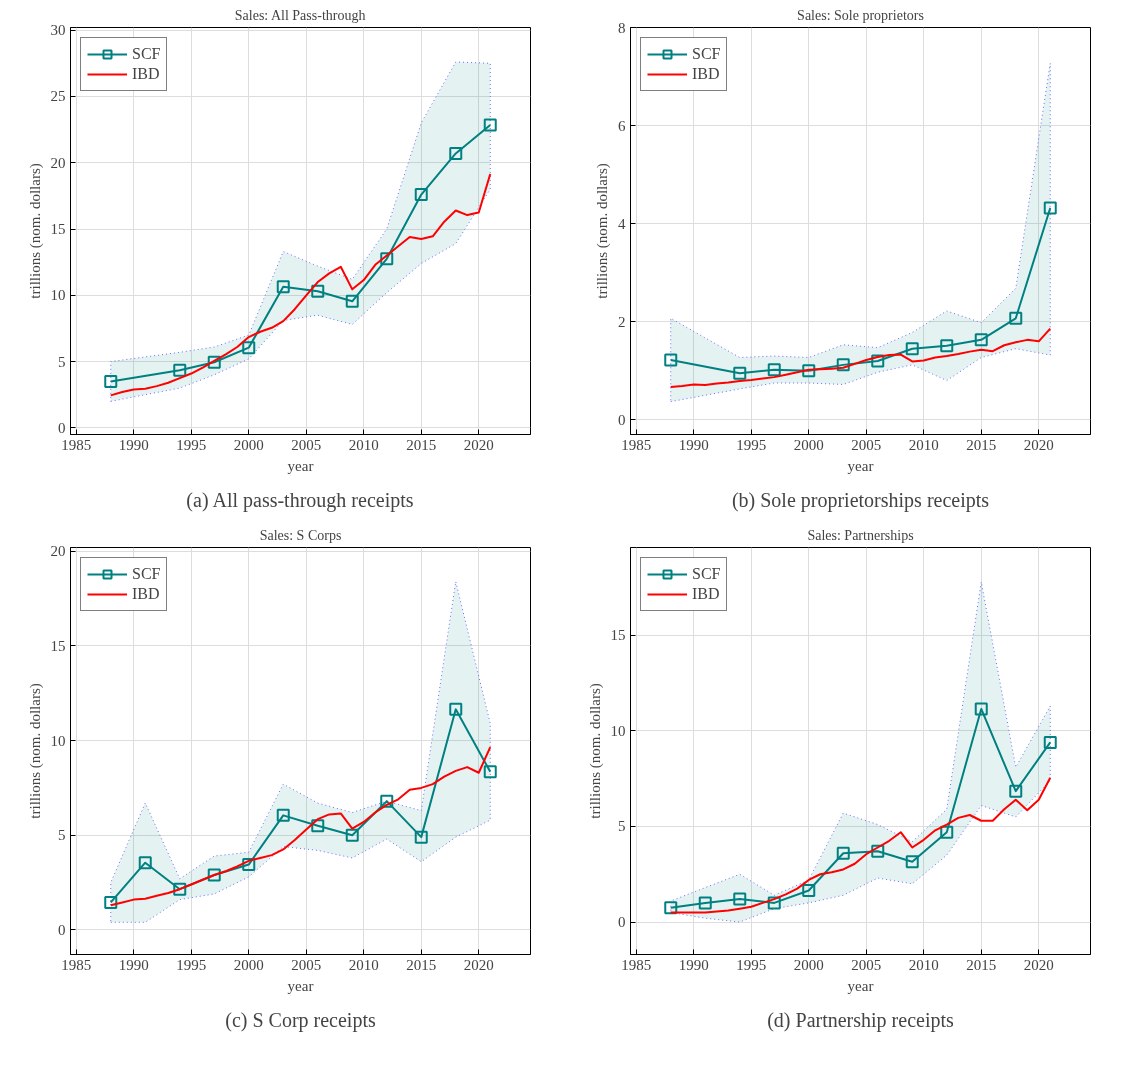  Describe the element at coordinates (861, 1020) in the screenshot. I see `text: (d) Partnership receipts` at that location.